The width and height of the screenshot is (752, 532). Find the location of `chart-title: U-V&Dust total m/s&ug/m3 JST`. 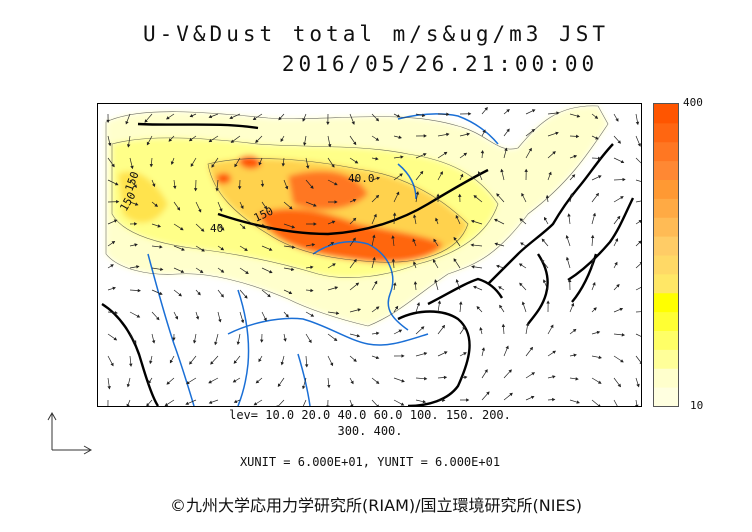

chart-title: U-V&Dust total m/s&ug/m3 JST is located at coordinates (375, 34).